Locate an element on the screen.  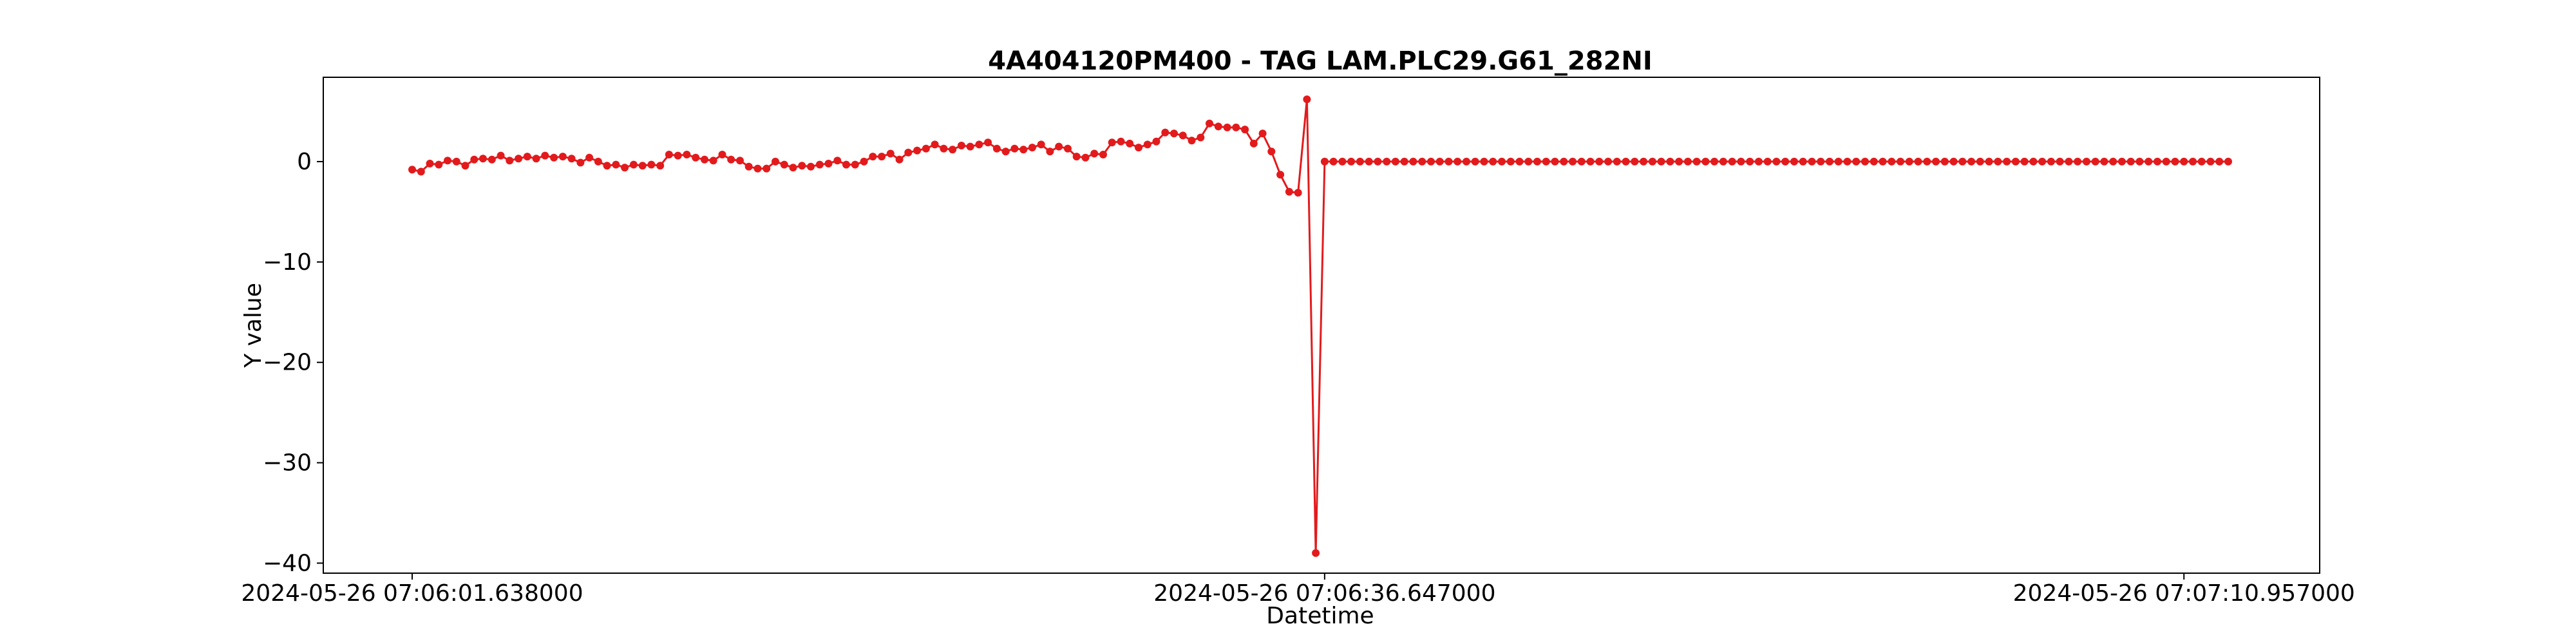
x-tick-label: 2024-05-26 07:06:36.647000 is located at coordinates (1324, 593).